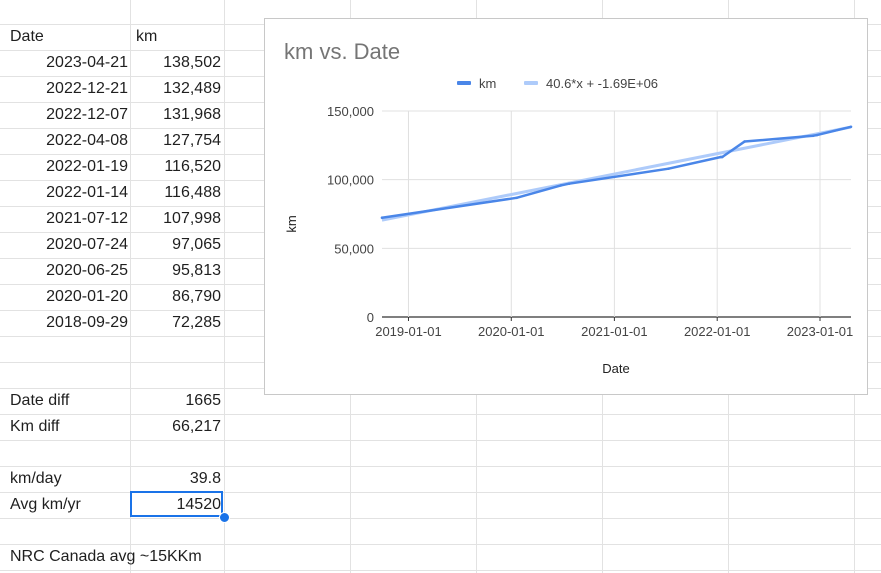 The image size is (881, 573). Describe the element at coordinates (196, 426) in the screenshot. I see `km-diff-value: 66,217` at that location.